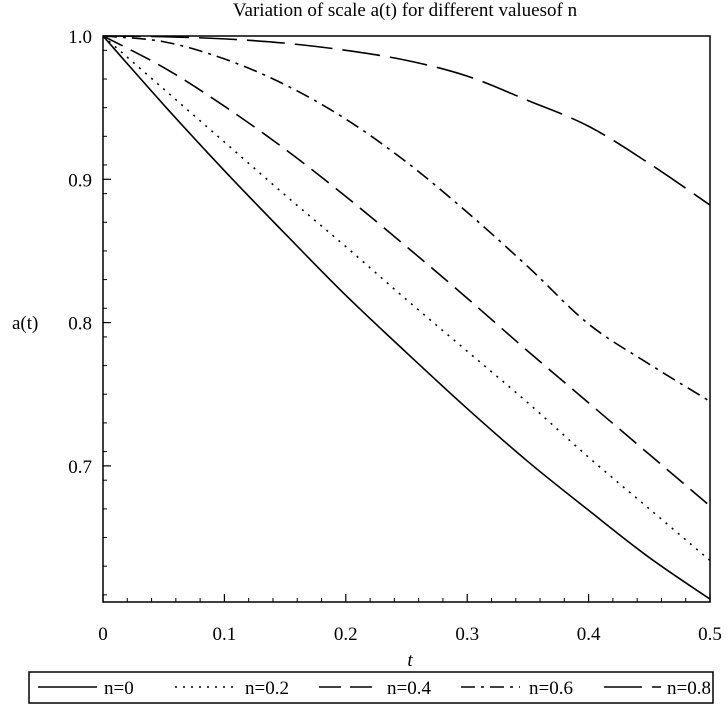 The height and width of the screenshot is (706, 728). Describe the element at coordinates (467, 634) in the screenshot. I see `x-tick-label: 0.3` at that location.